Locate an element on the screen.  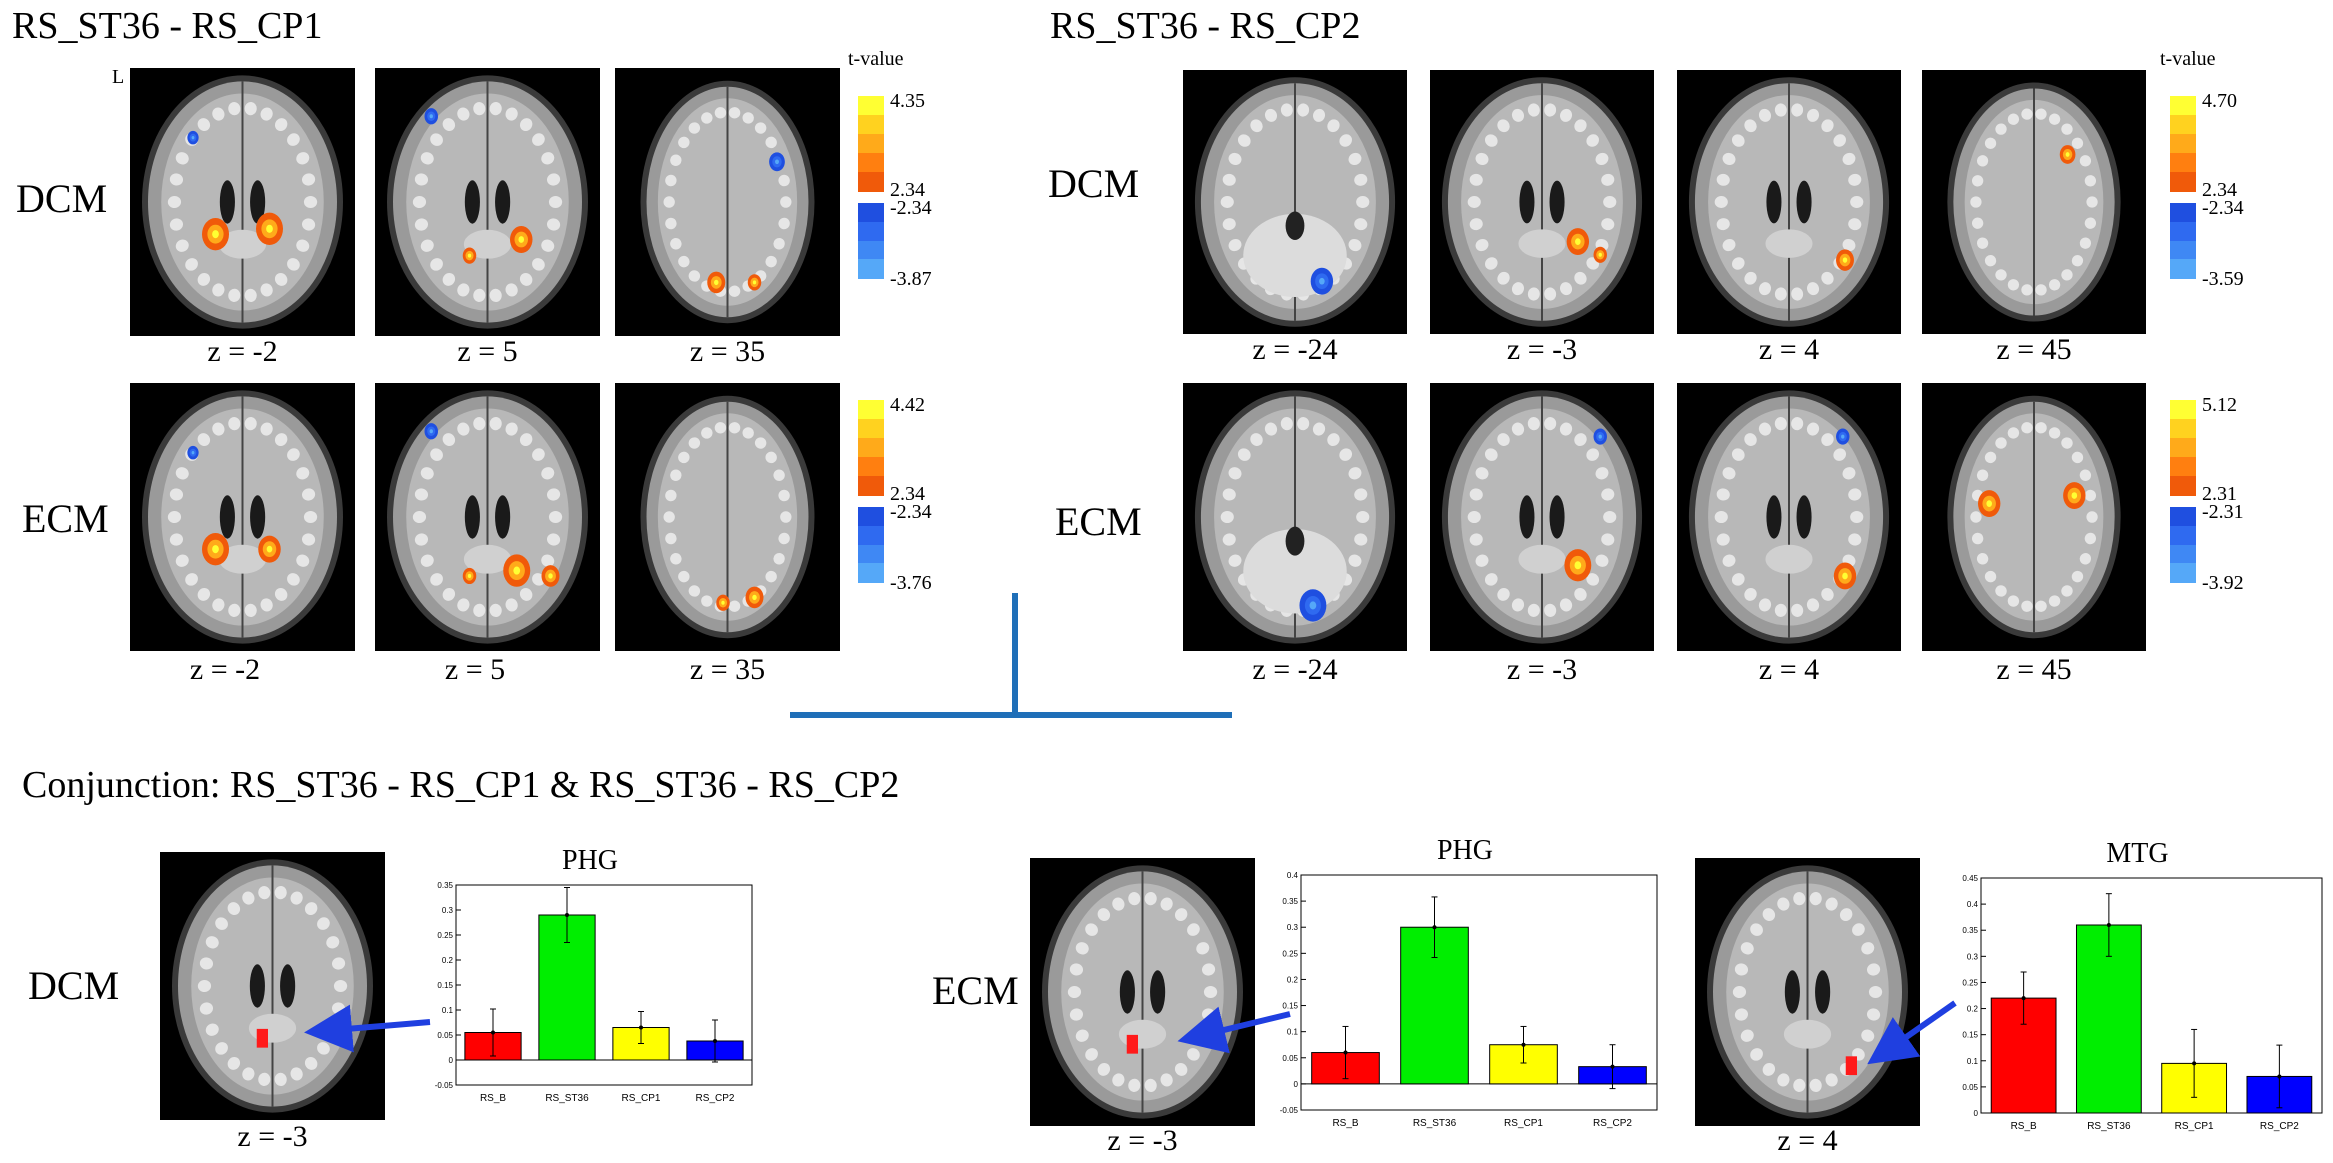
panel-connector is located at coordinates (1011, 655).